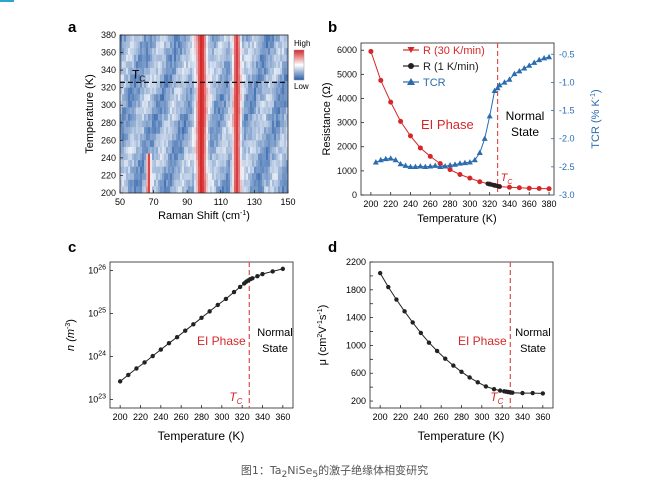 This screenshot has height=484, width=669. Describe the element at coordinates (444, 67) in the screenshot. I see `legend-b: R (30 K/min) R (1 K/min) TCR` at that location.